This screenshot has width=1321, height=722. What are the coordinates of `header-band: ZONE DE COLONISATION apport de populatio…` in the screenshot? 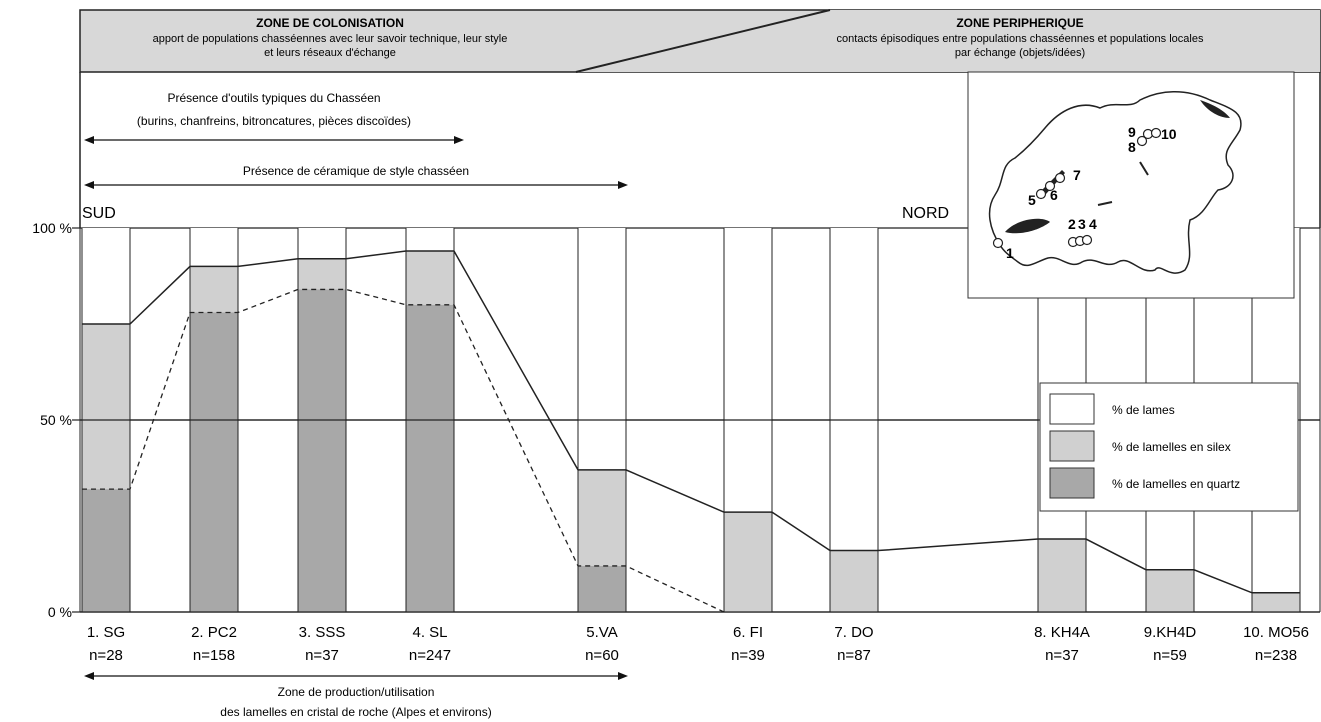 It's located at (700, 41).